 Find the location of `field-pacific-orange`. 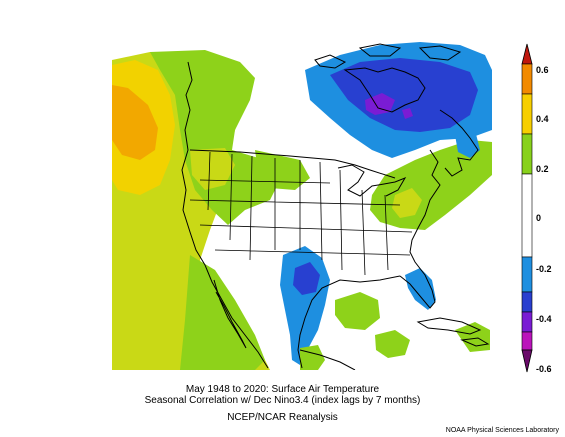

field-pacific-orange is located at coordinates (135, 122).